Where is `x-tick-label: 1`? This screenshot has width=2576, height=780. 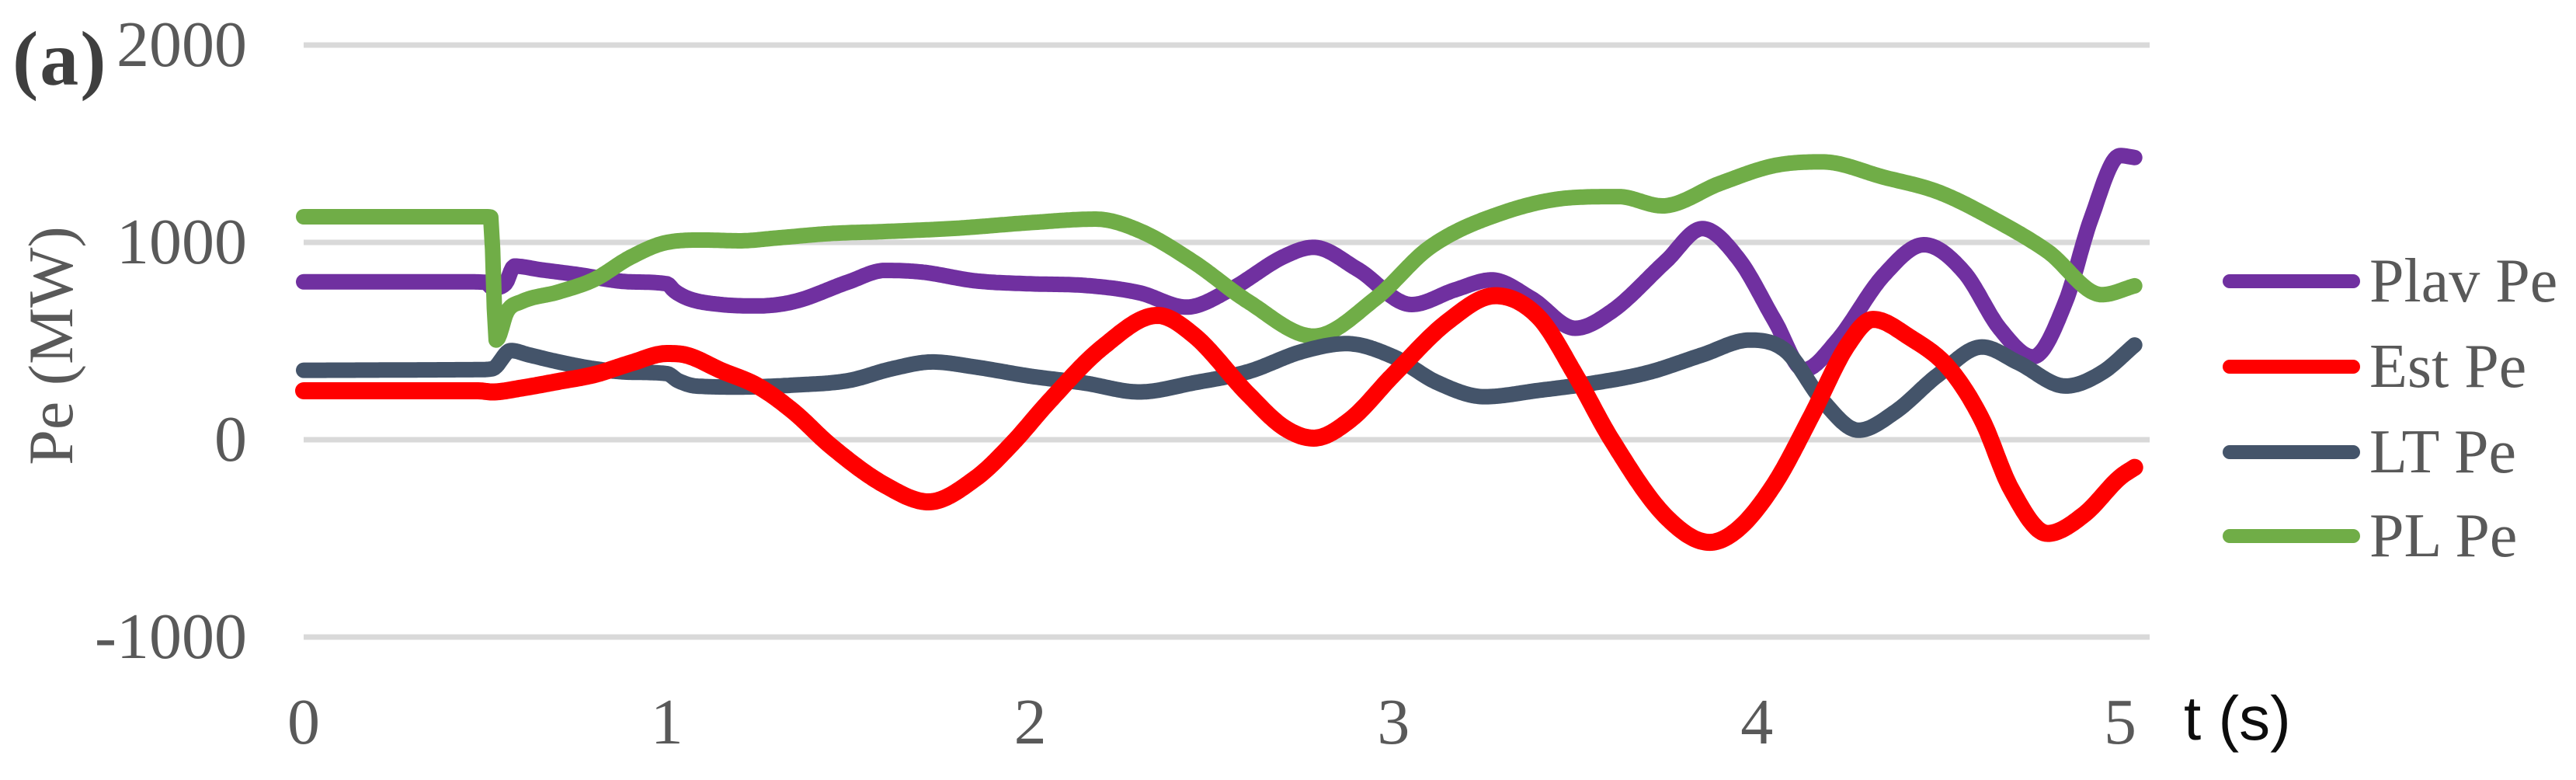
x-tick-label: 1 is located at coordinates (666, 722).